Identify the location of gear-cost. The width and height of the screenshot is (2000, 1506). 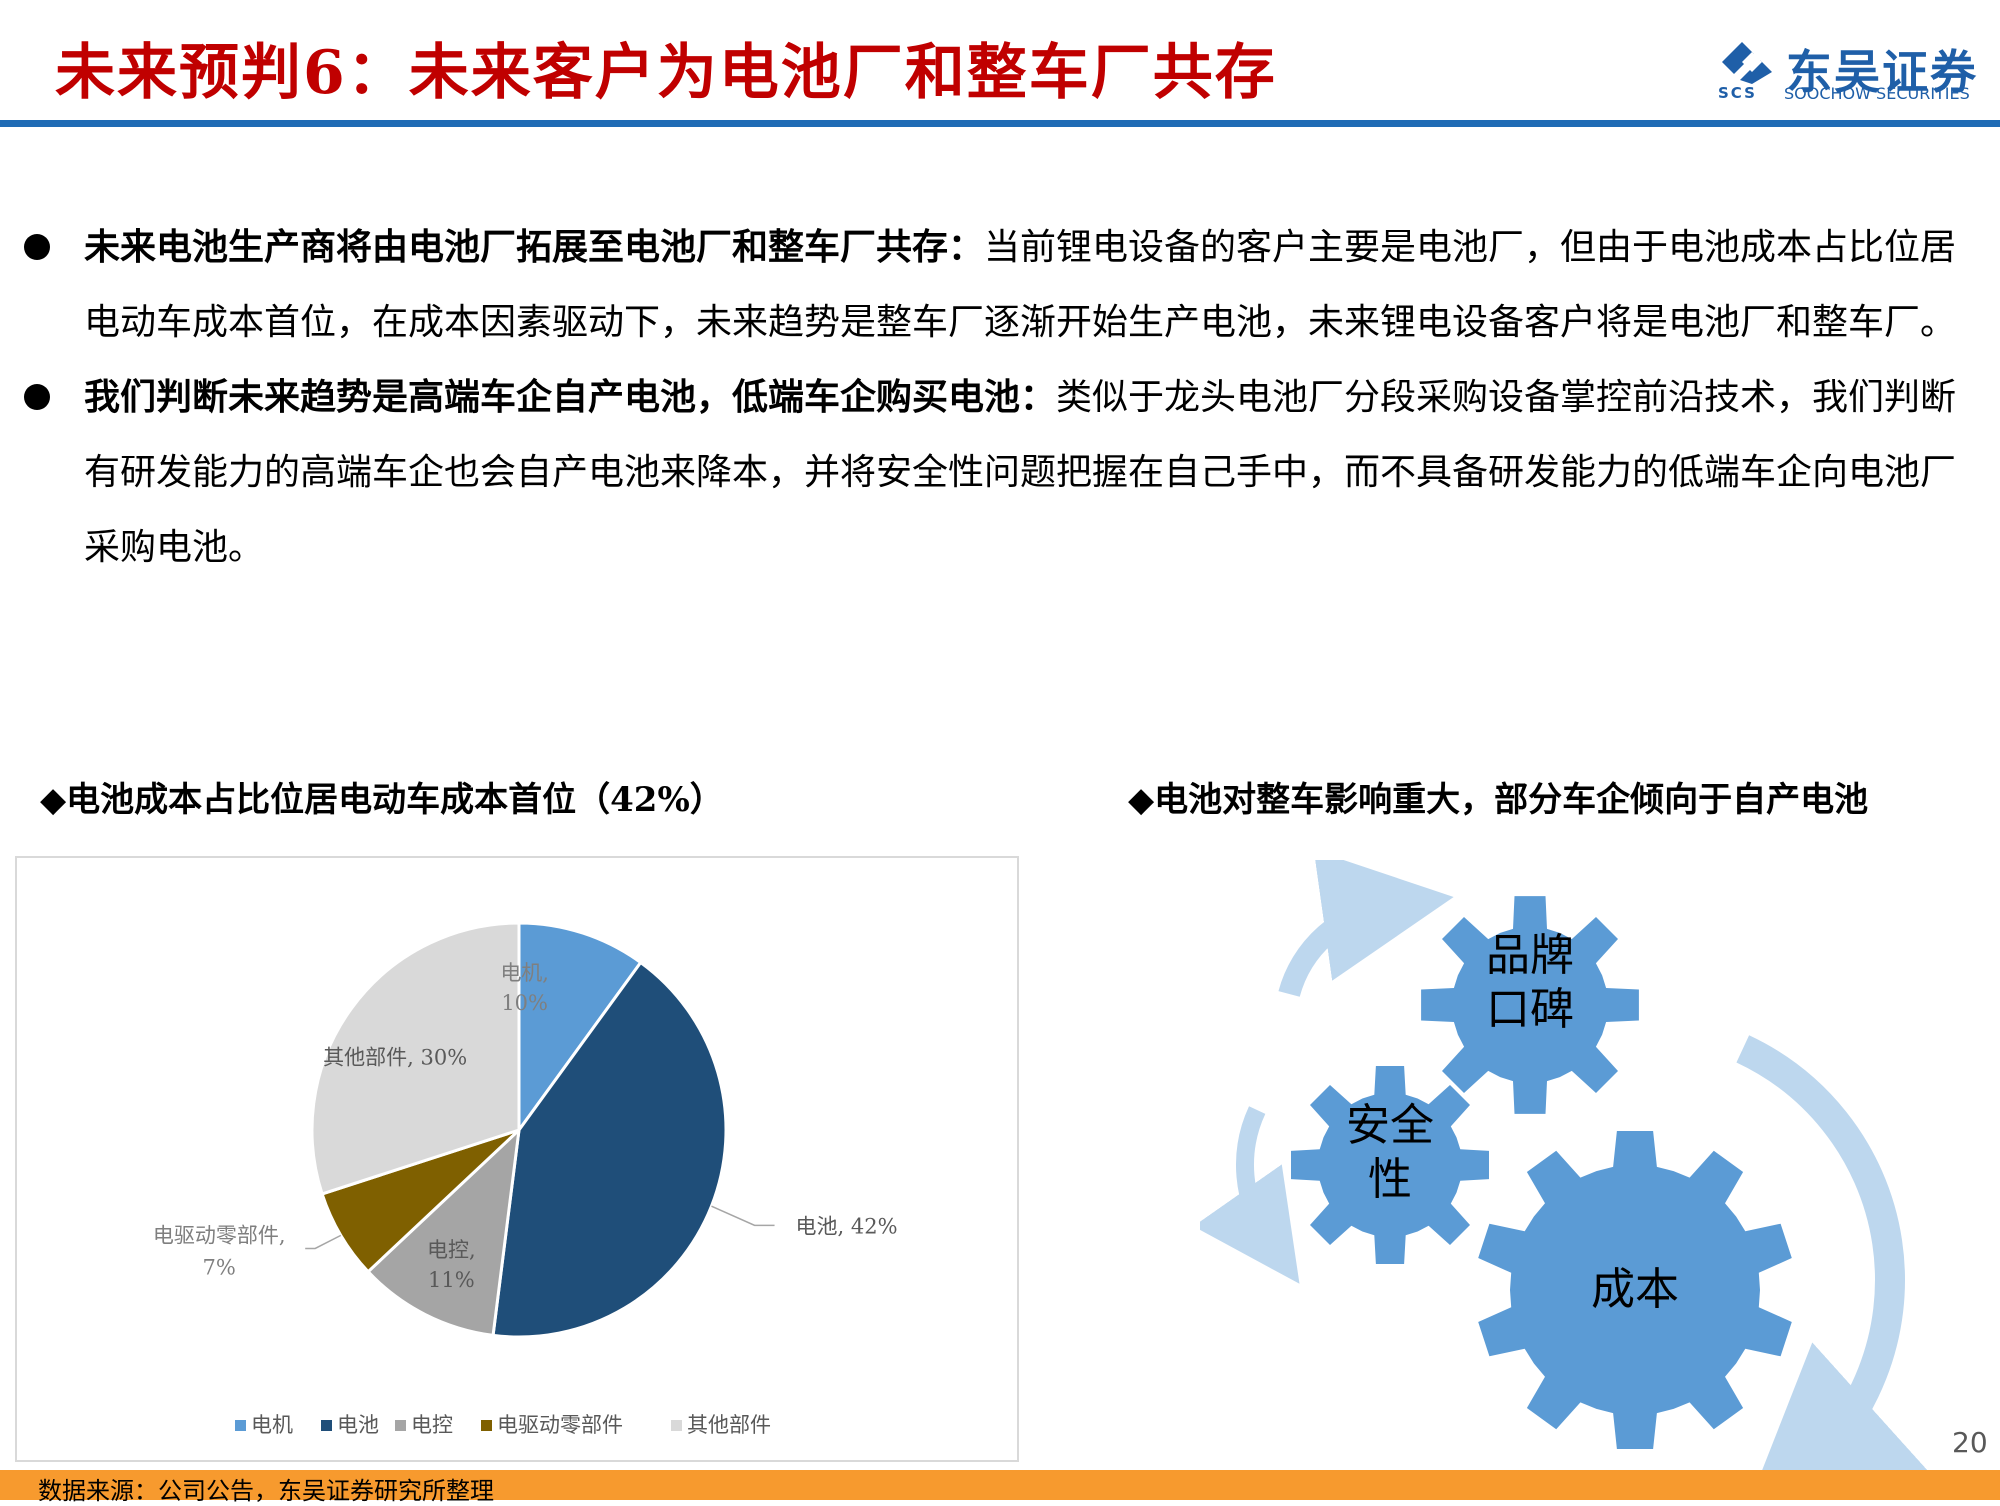
(1635, 1290).